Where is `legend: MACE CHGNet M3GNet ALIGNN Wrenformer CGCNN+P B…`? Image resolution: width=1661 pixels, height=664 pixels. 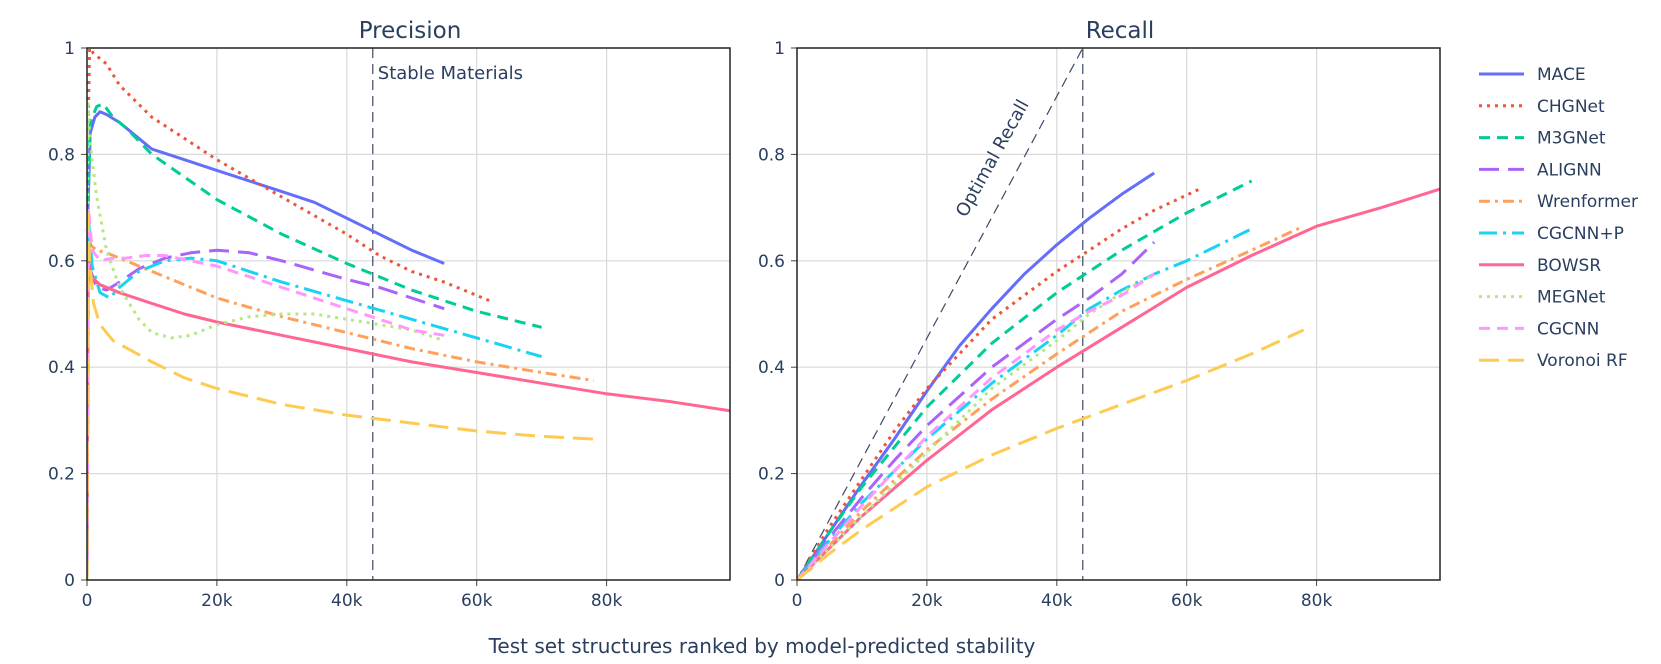 legend: MACE CHGNet M3GNet ALIGNN Wrenformer CGCNN+P B… is located at coordinates (1558, 218).